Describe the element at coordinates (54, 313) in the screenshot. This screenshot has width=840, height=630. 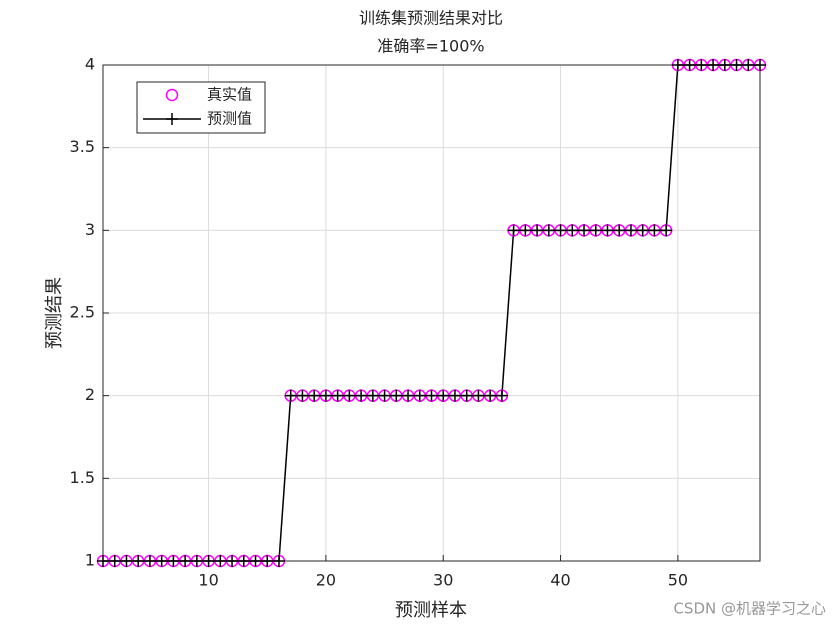
I see `y-axis-label: 预测结果` at that location.